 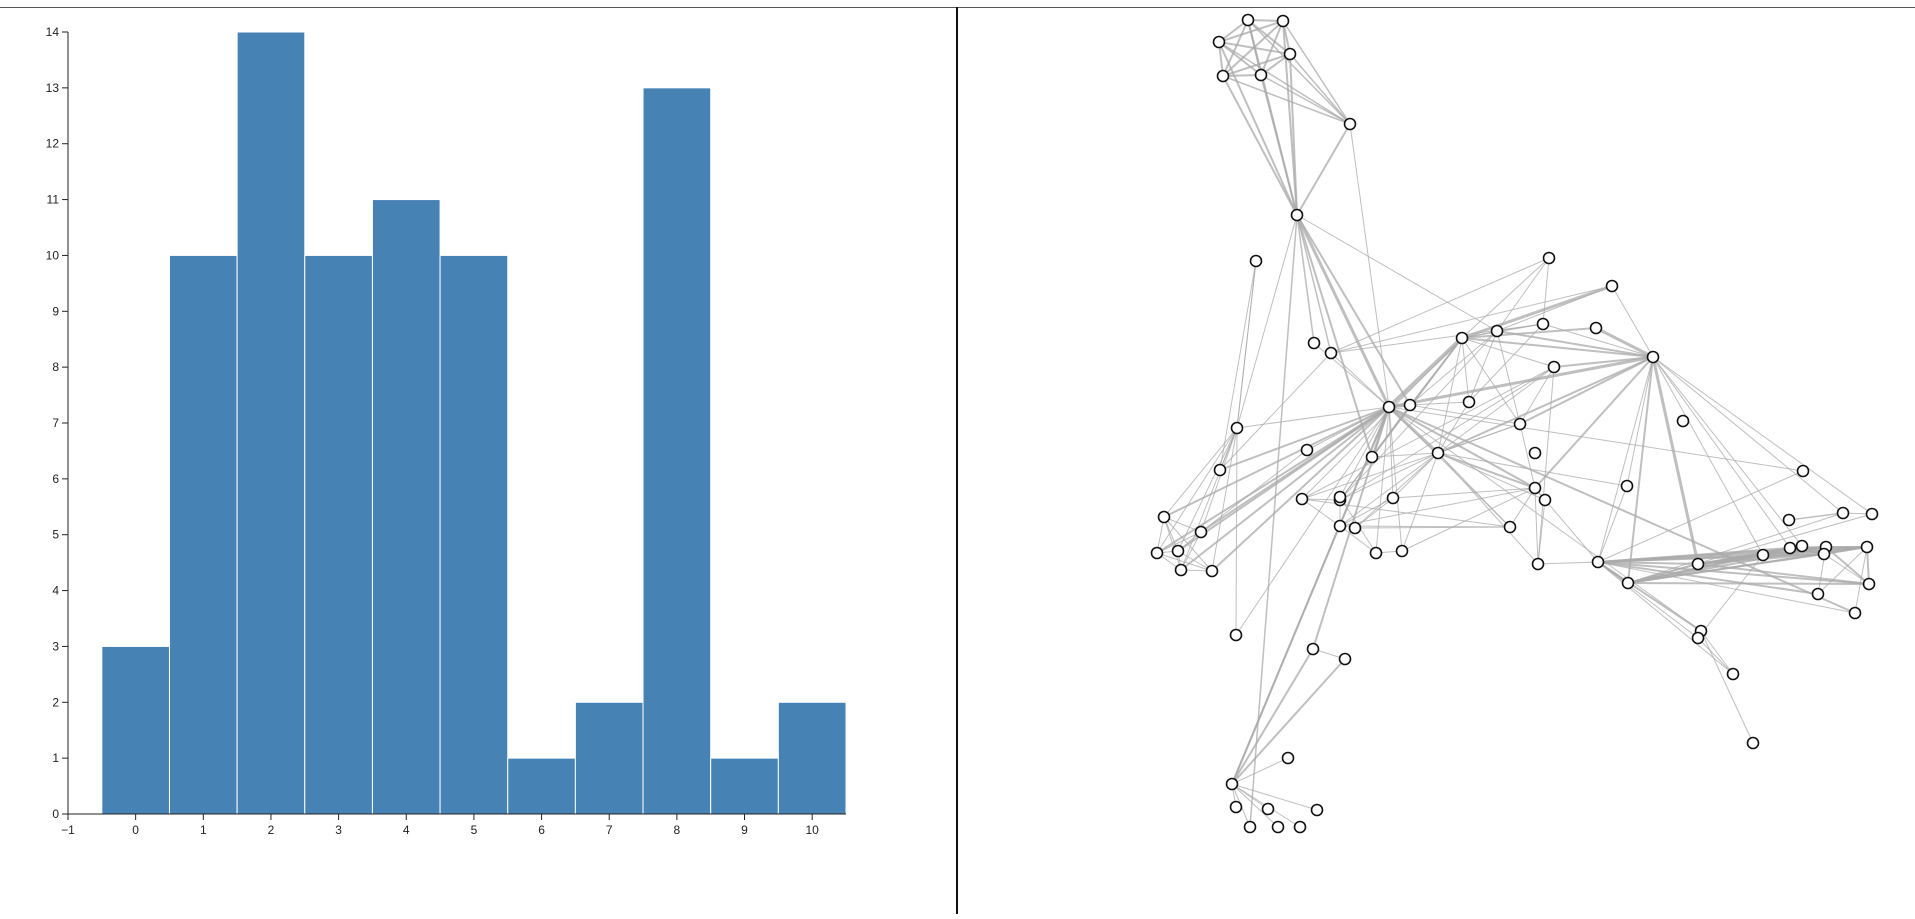 I want to click on y-tick-label: 14, so click(x=53, y=32).